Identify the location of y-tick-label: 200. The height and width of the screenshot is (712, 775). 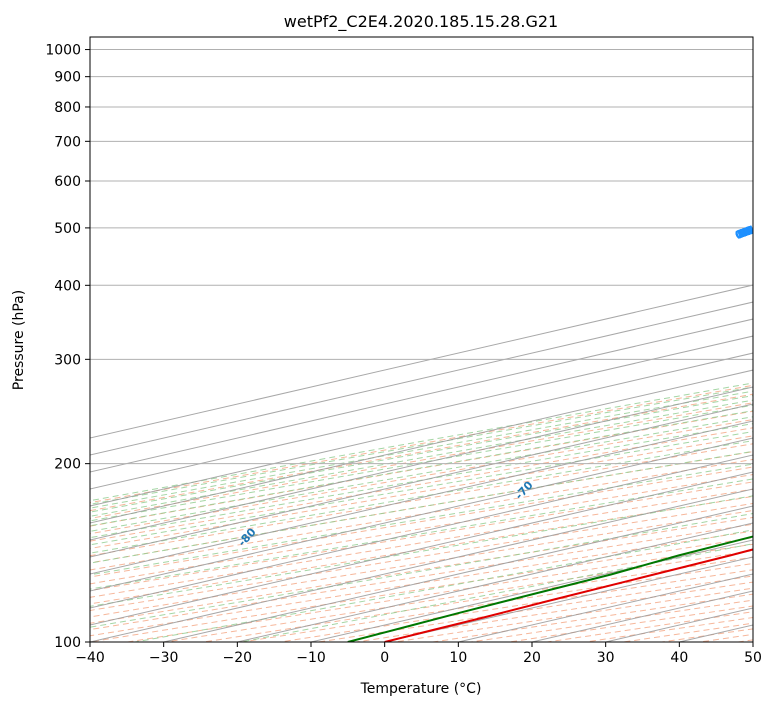
(67, 465).